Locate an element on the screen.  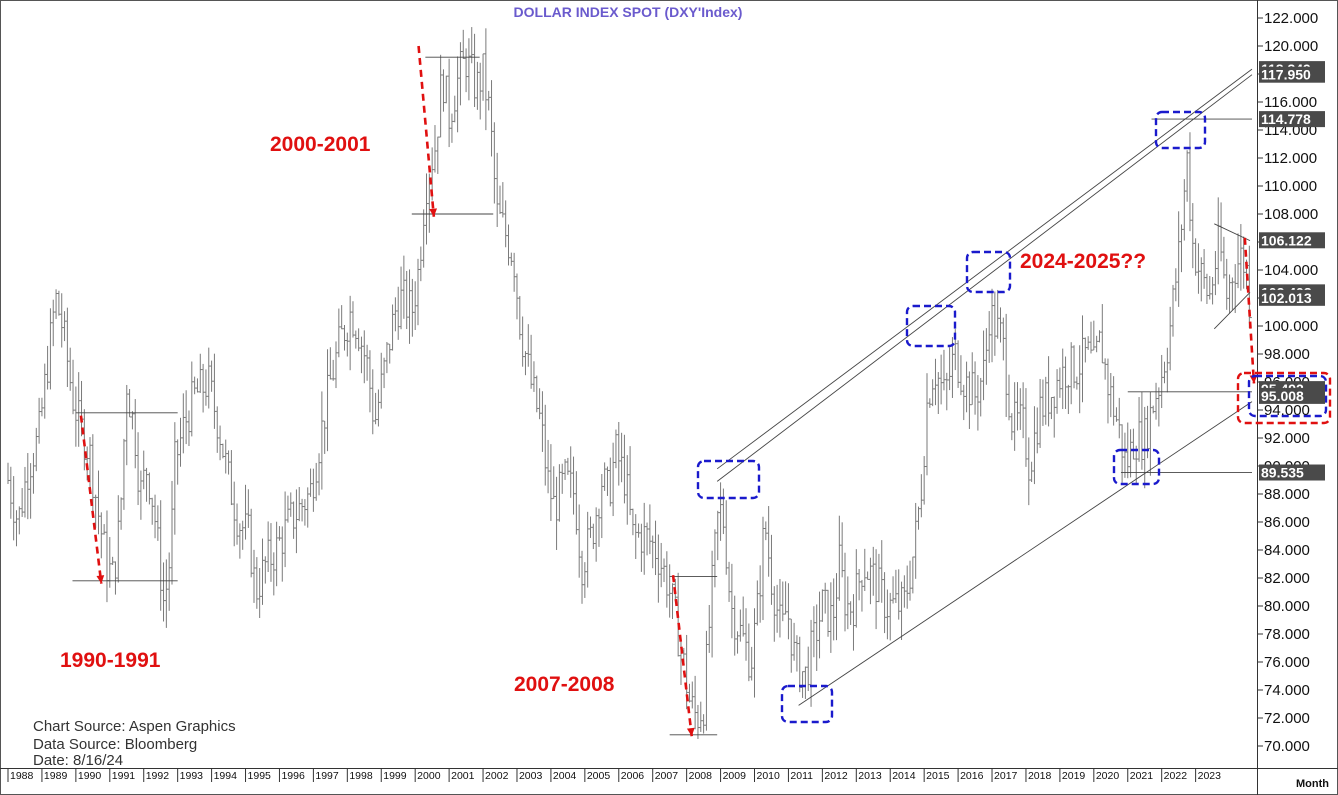
x-tick-label: 2013 is located at coordinates (870, 776).